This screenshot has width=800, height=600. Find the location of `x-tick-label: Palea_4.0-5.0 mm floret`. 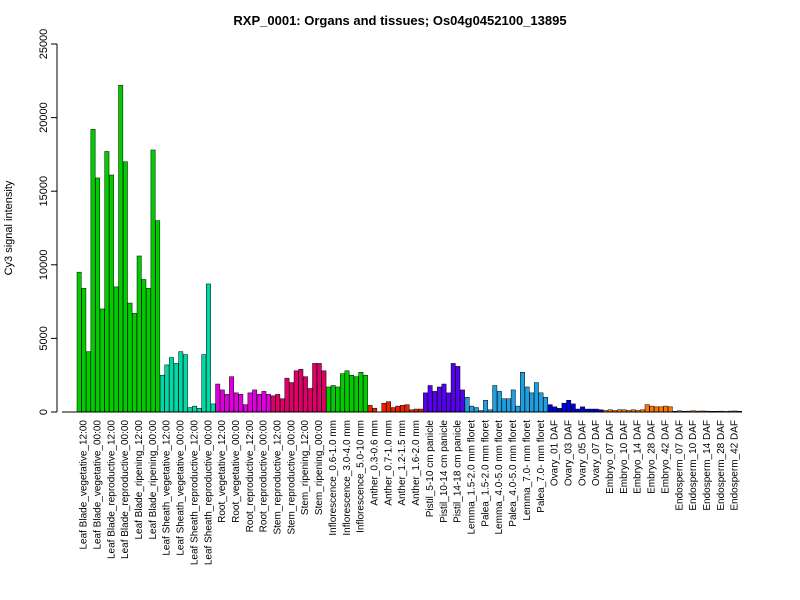

x-tick-label: Palea_4.0-5.0 mm floret is located at coordinates (513, 473).